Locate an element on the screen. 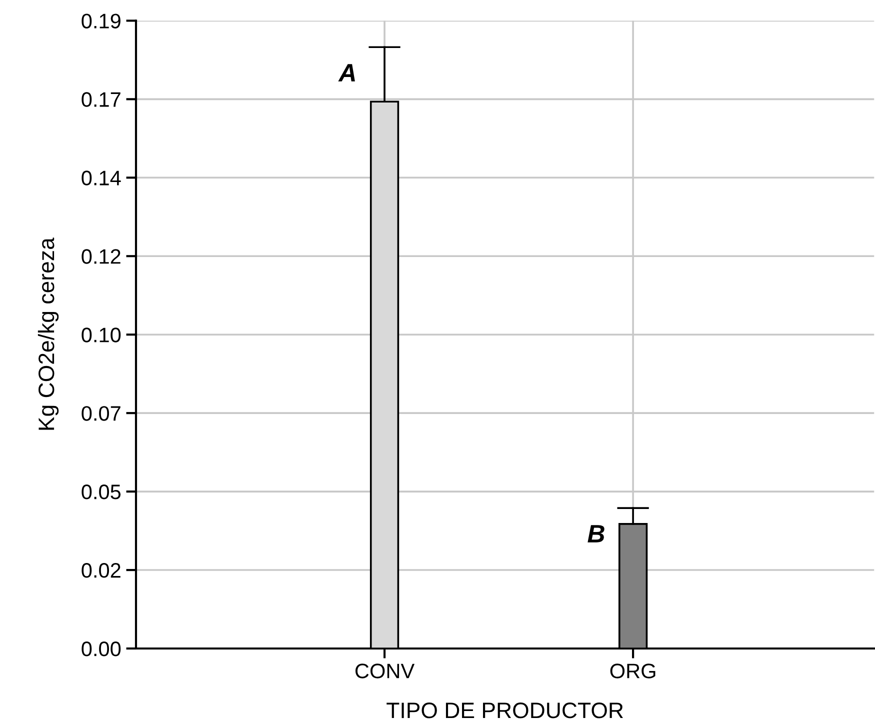 The image size is (875, 727). x-tick-label: ORG is located at coordinates (633, 671).